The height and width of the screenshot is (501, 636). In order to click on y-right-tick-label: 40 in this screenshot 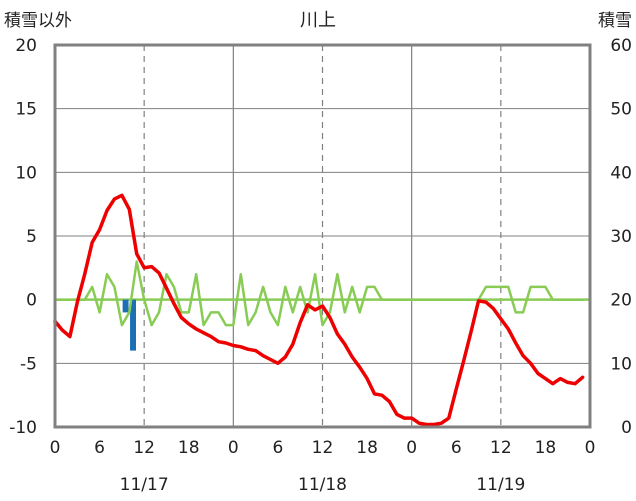, I will do `click(621, 173)`.